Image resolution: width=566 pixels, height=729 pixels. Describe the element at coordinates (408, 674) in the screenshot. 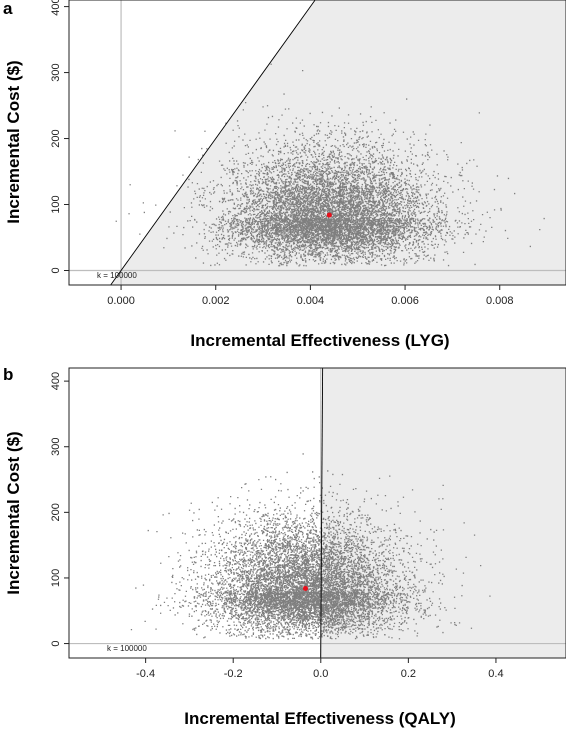

I see `x-tick-label: 0.2` at that location.